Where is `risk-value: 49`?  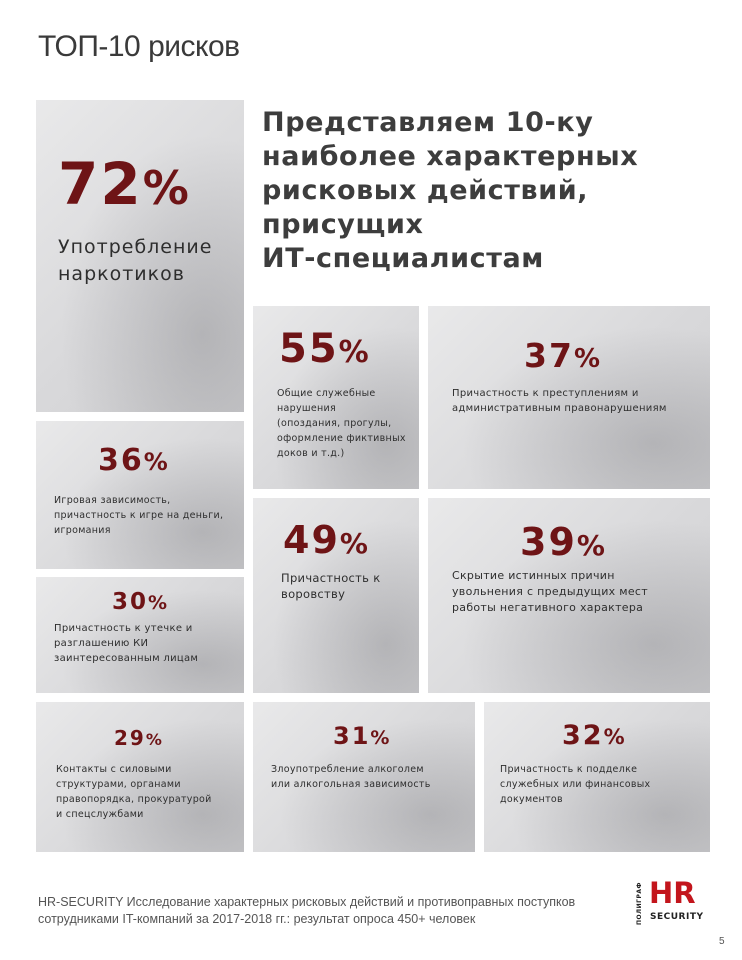 risk-value: 49 is located at coordinates (311, 540).